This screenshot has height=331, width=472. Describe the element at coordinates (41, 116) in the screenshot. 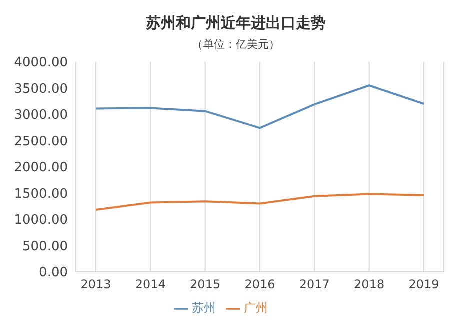

I see `y-tick-label: 3000.00` at that location.